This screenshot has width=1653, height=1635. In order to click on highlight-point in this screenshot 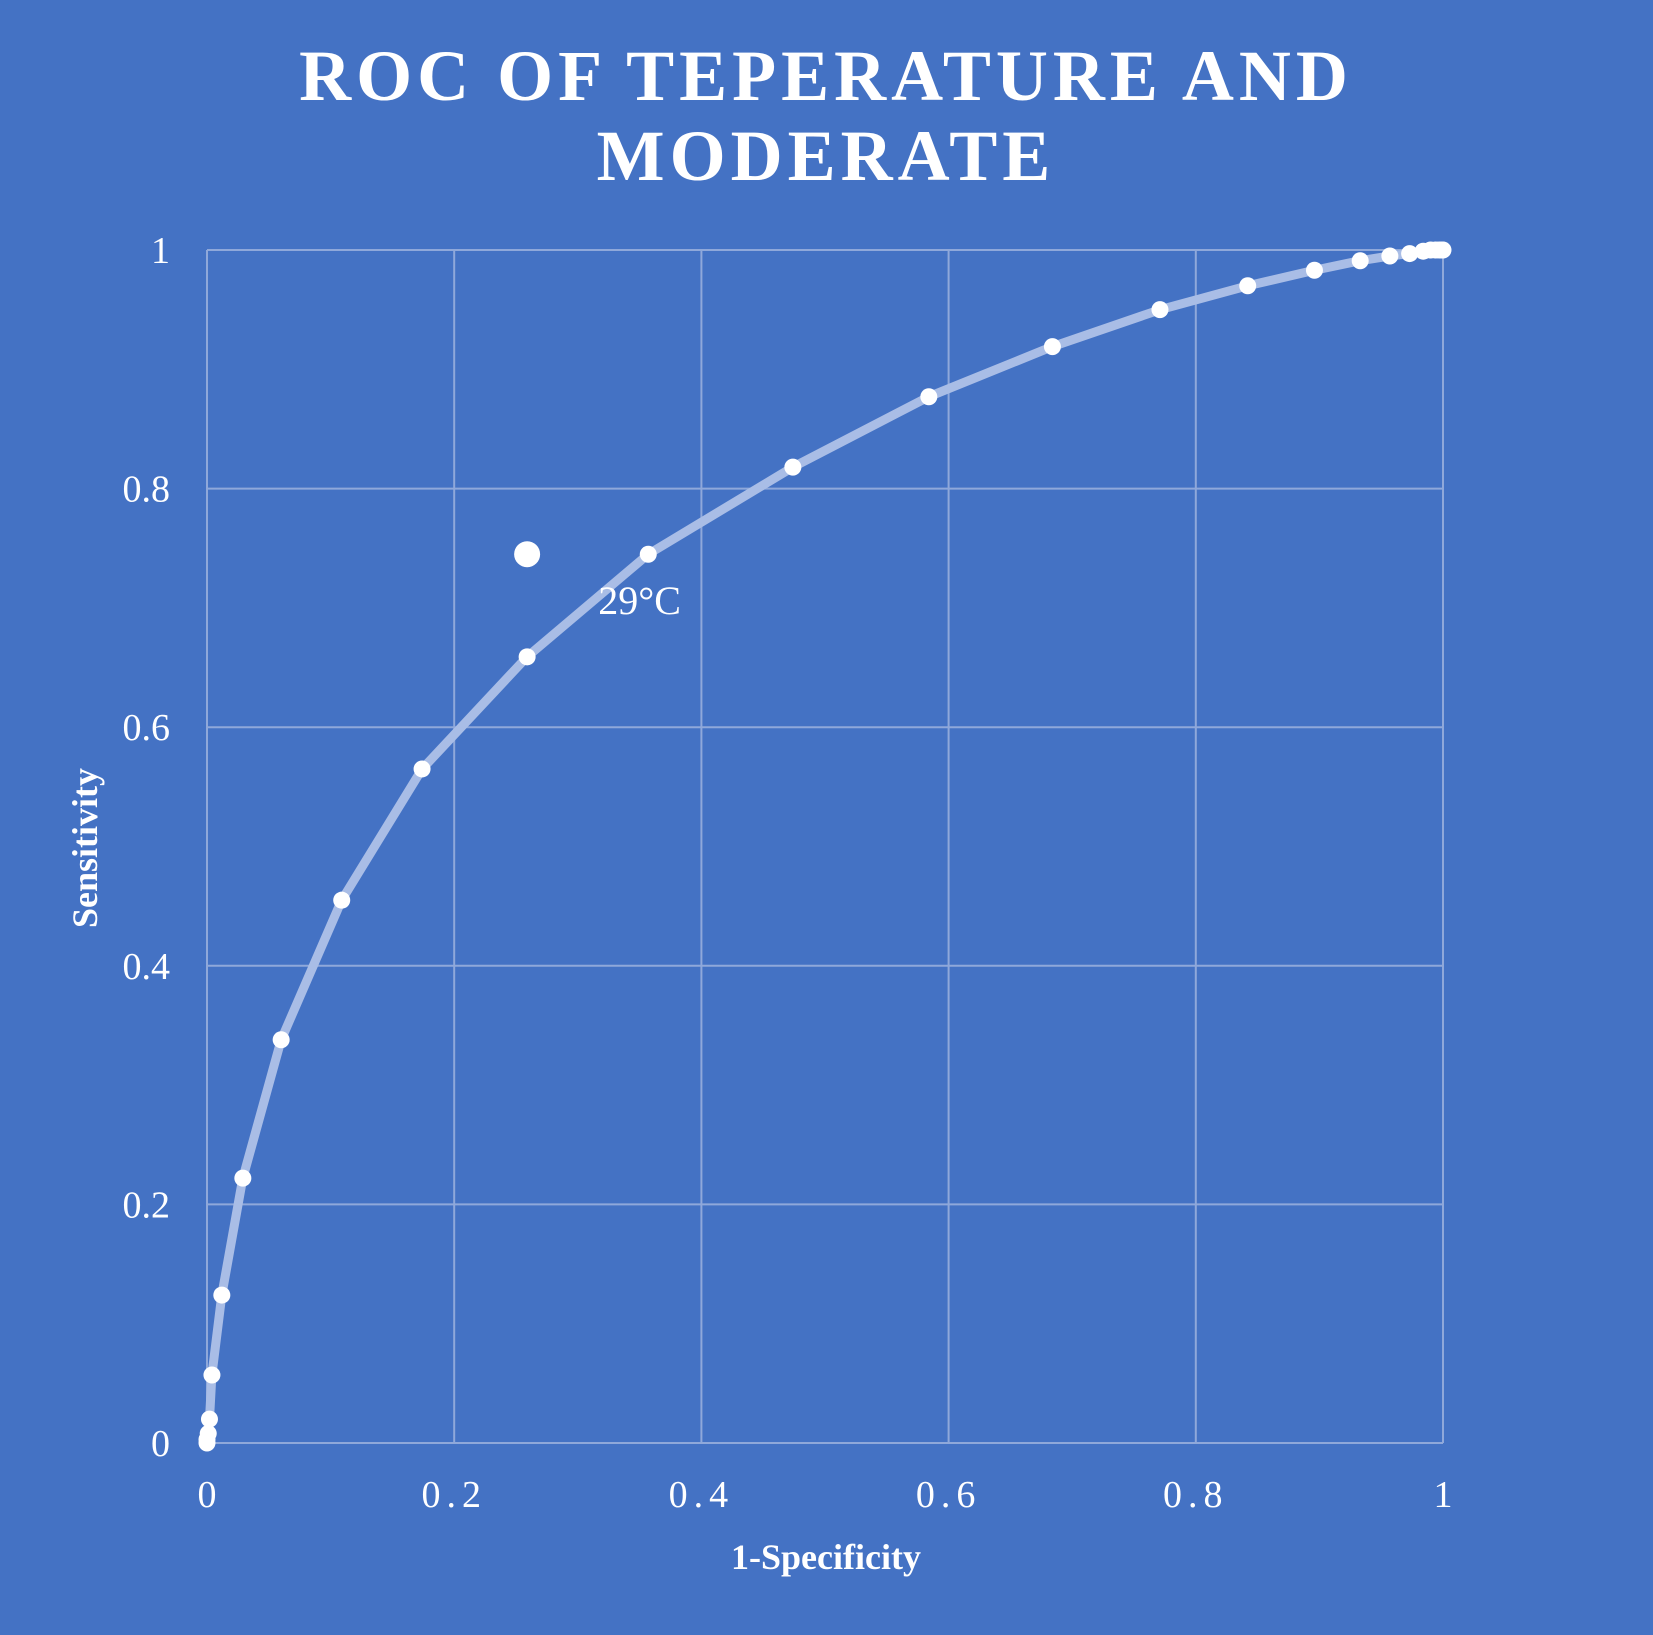, I will do `click(527, 554)`.